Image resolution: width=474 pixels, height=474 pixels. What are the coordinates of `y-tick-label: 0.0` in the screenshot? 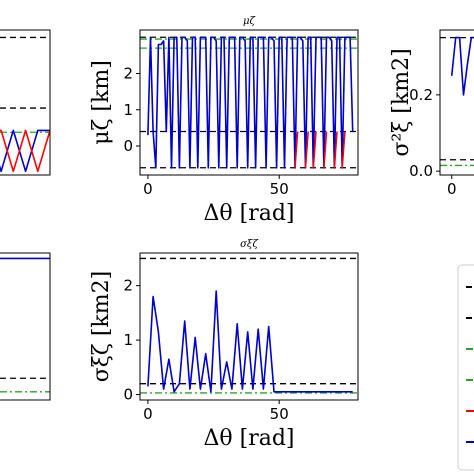 It's located at (421, 171).